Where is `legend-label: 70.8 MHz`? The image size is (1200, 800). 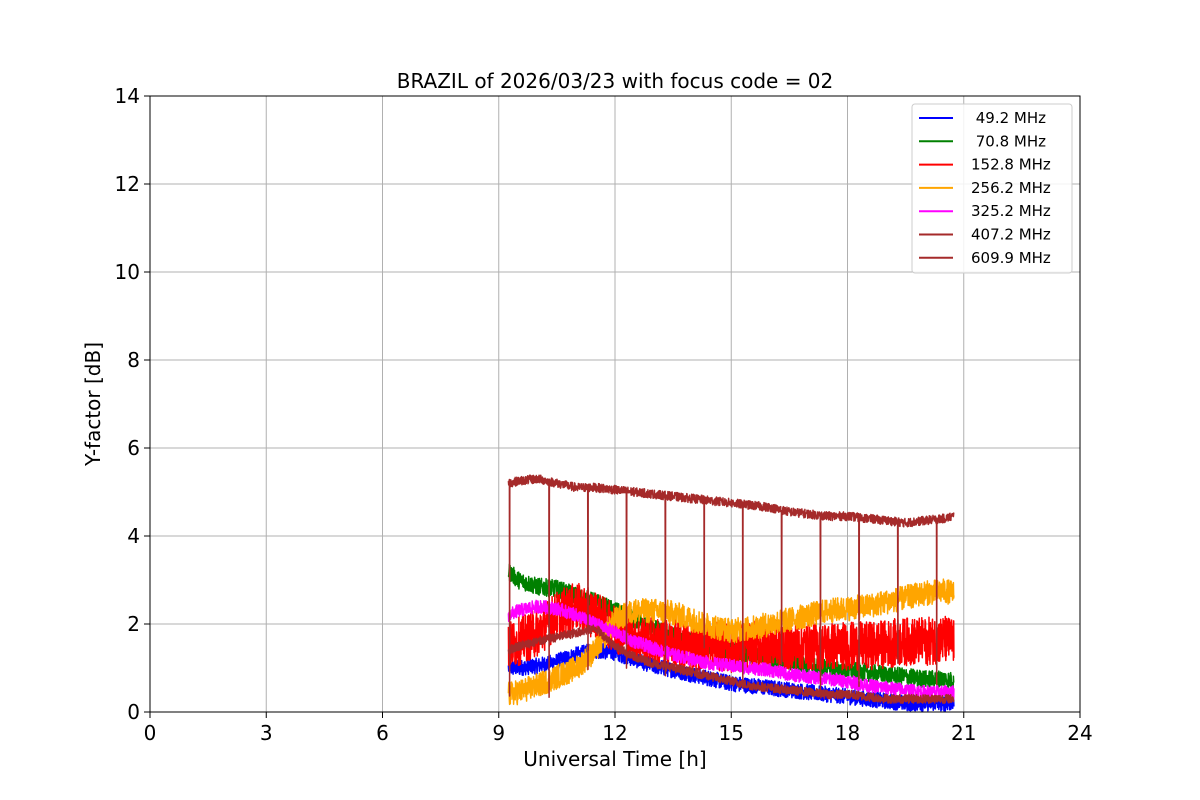
legend-label: 70.8 MHz is located at coordinates (1008, 141).